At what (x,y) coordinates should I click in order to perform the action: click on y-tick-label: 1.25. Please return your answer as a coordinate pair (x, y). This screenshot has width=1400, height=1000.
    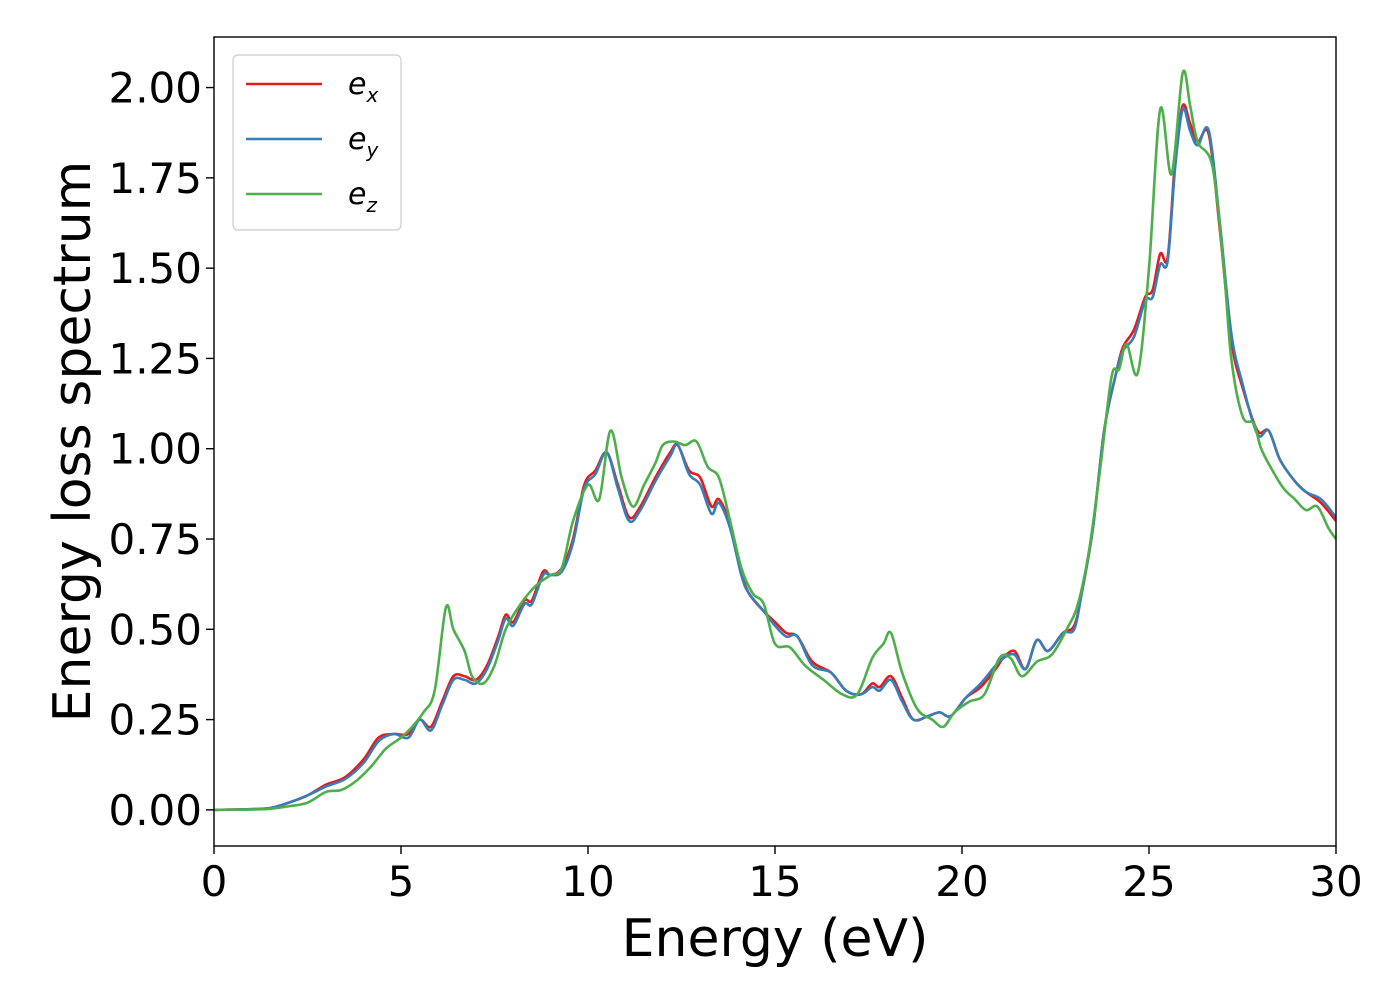
    Looking at the image, I should click on (155, 358).